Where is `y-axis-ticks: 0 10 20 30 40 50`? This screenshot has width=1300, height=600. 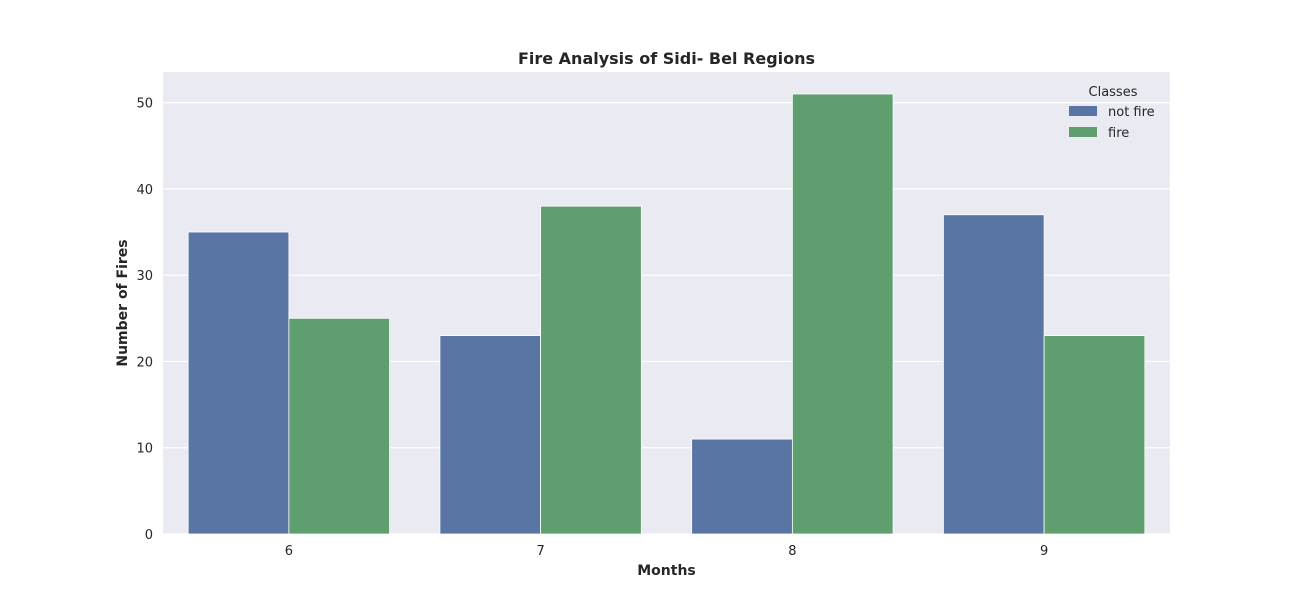
y-axis-ticks: 0 10 20 30 40 50 is located at coordinates (144, 320).